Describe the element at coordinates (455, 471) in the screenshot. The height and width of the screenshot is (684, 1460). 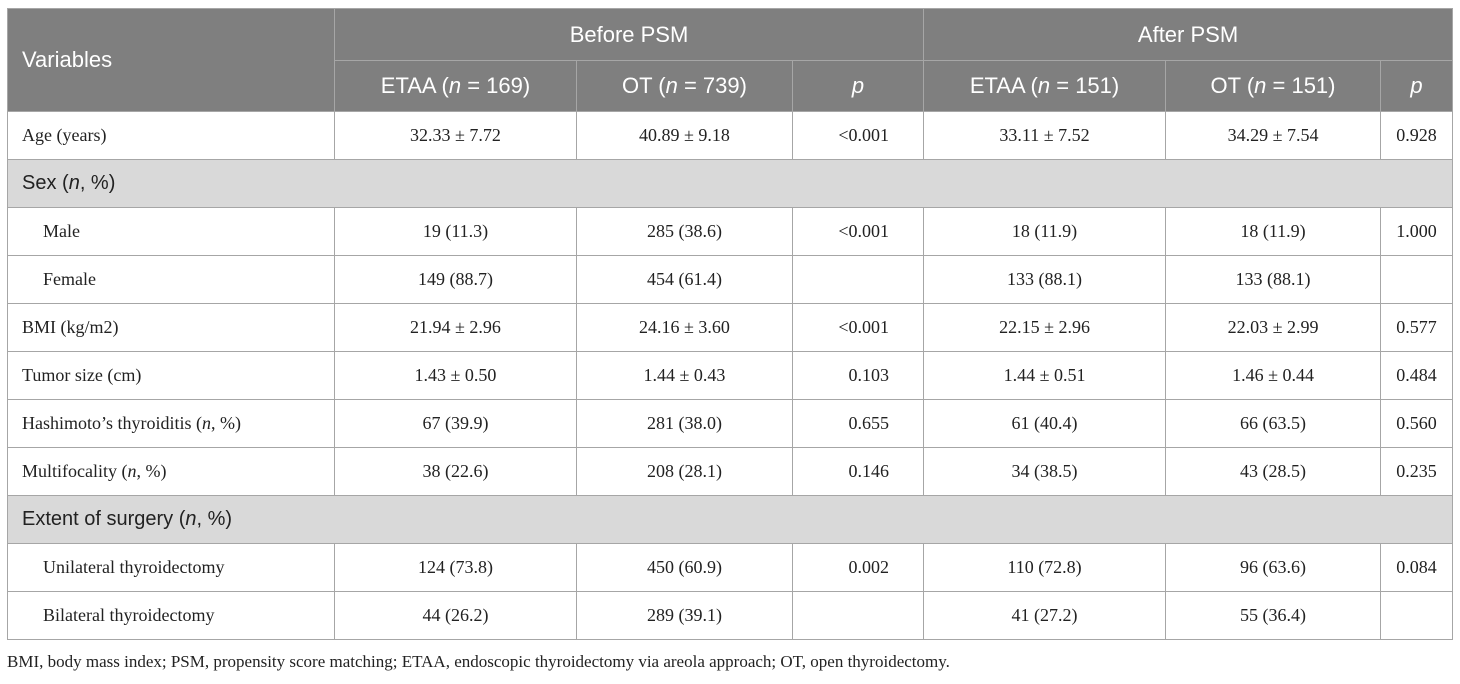
I see `etaa-before-cell: 38 (22.6)` at that location.